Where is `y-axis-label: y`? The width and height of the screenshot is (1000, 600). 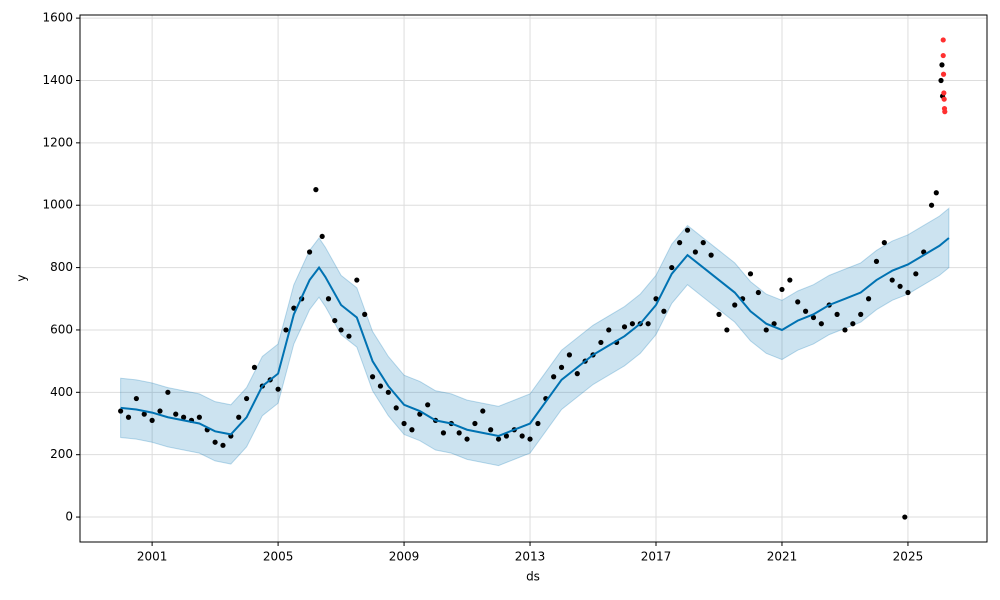
y-axis-label: y is located at coordinates (22, 277).